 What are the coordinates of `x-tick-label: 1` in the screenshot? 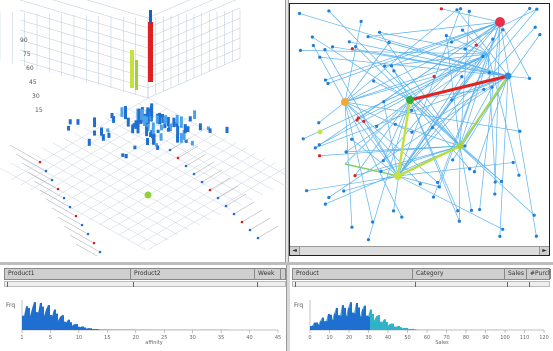 It's located at (21, 338).